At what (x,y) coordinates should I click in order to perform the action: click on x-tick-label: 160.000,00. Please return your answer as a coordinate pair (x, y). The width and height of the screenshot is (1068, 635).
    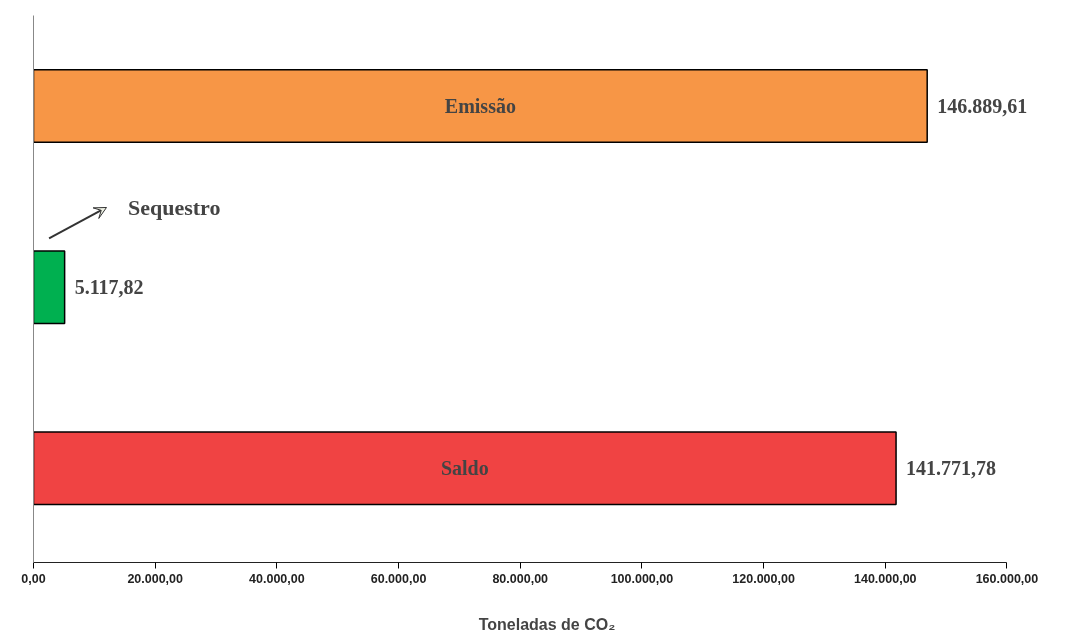
    Looking at the image, I should click on (1007, 578).